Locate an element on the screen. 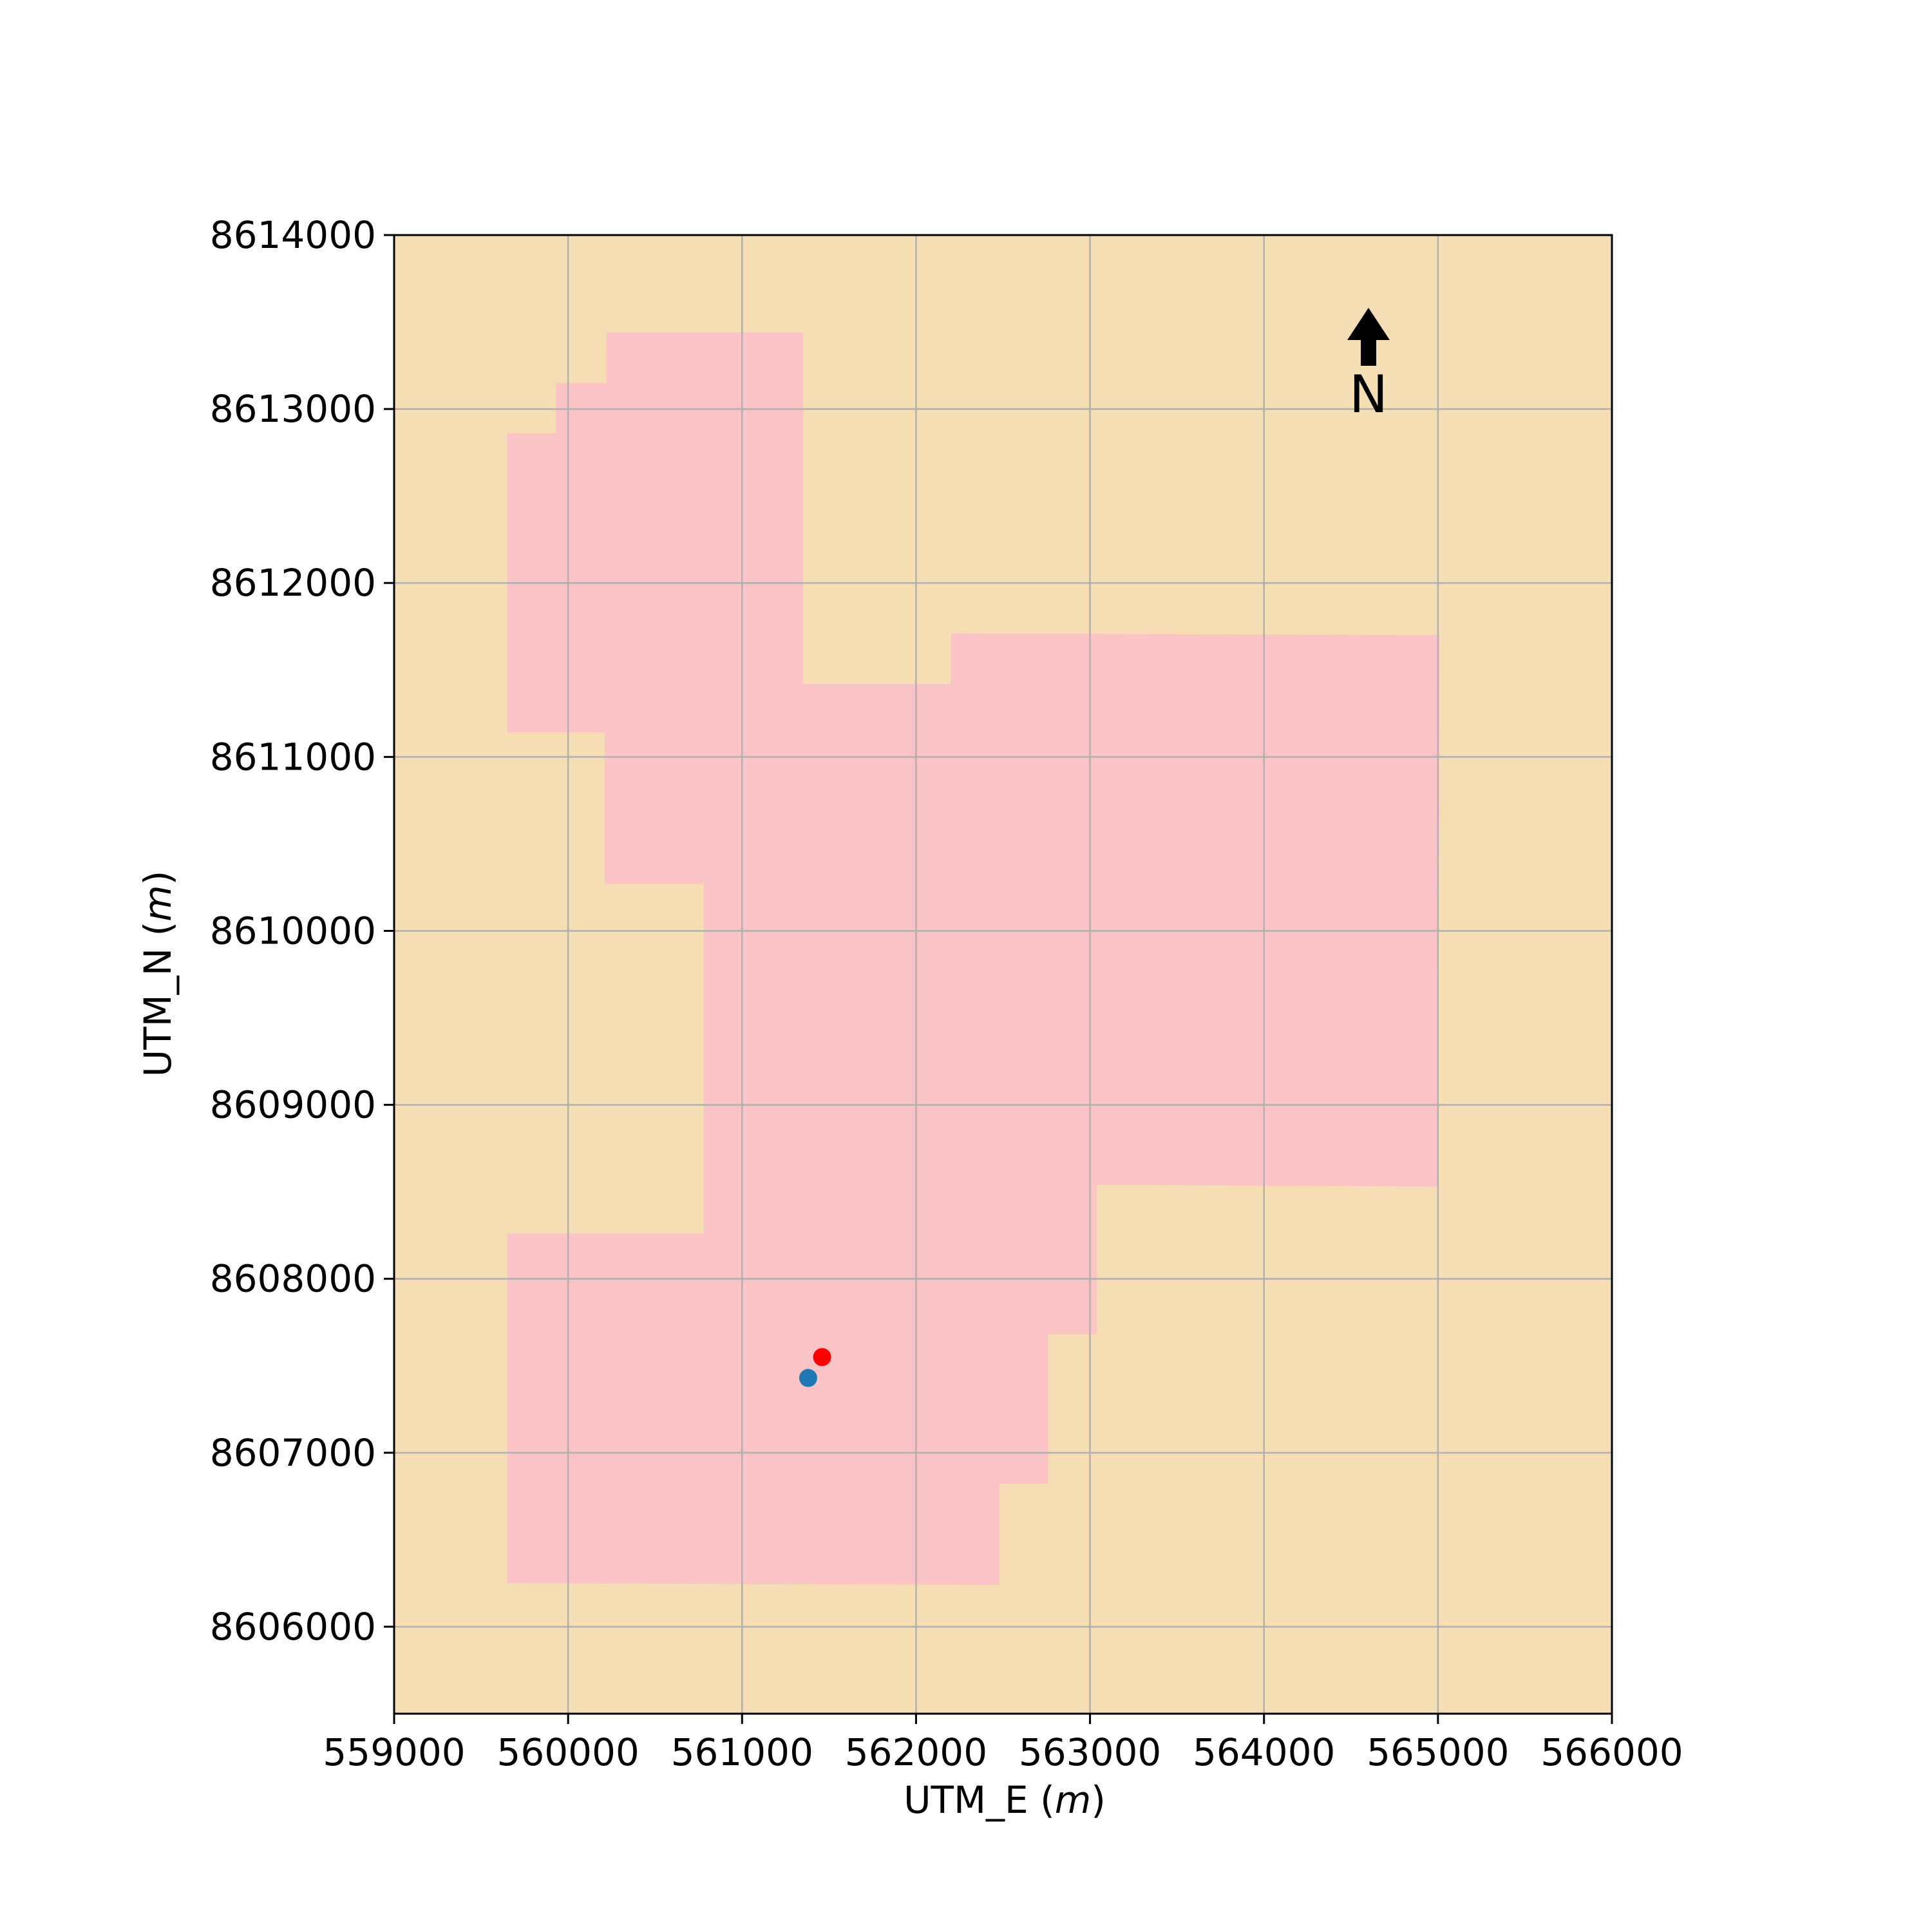  y-tick-label: 8606000 is located at coordinates (293, 1627).